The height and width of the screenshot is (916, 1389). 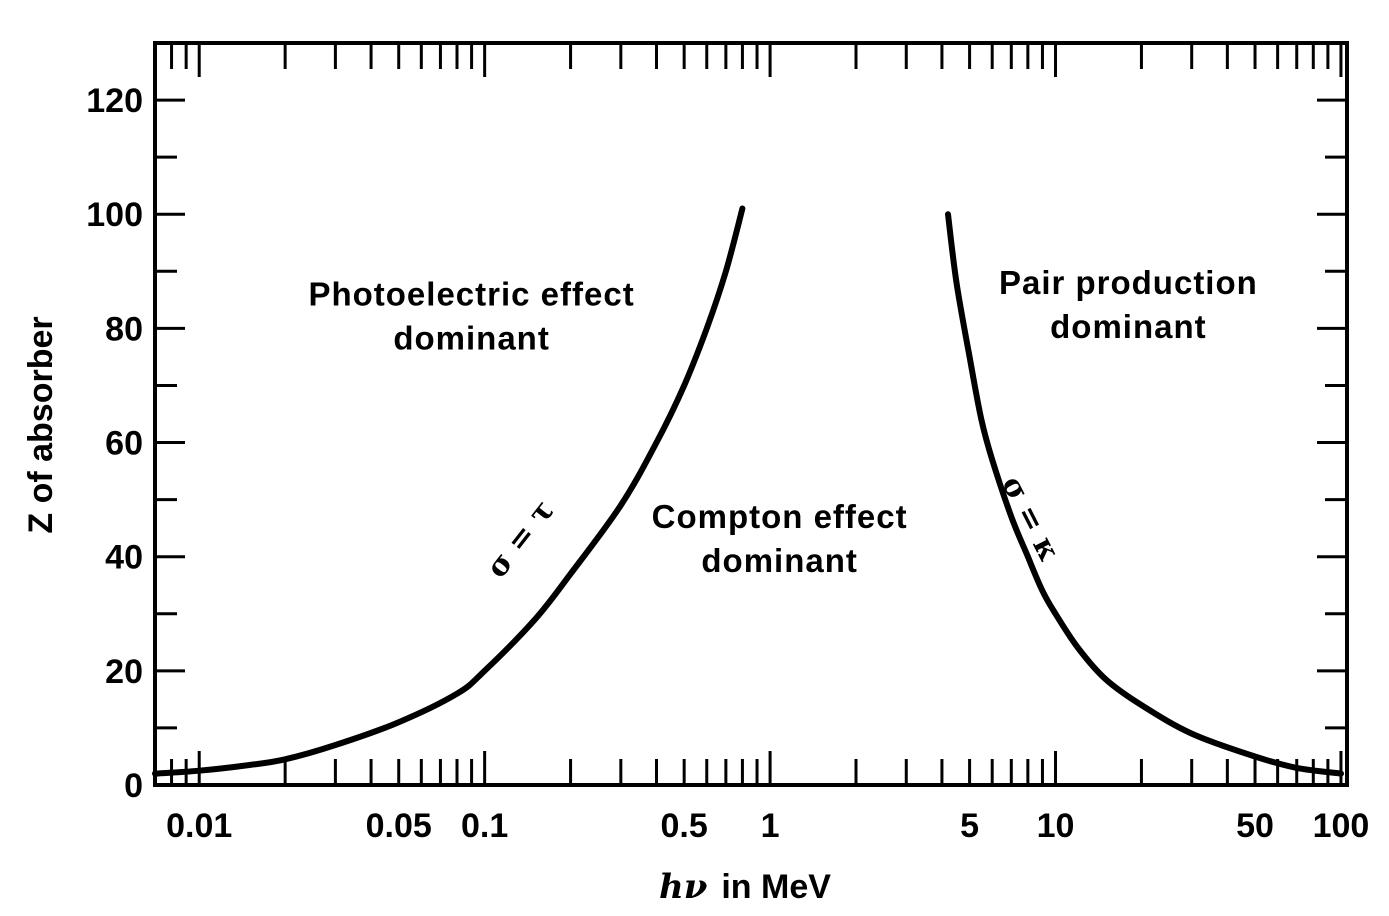 What do you see at coordinates (484, 826) in the screenshot?
I see `x-tick-label: 0.1` at bounding box center [484, 826].